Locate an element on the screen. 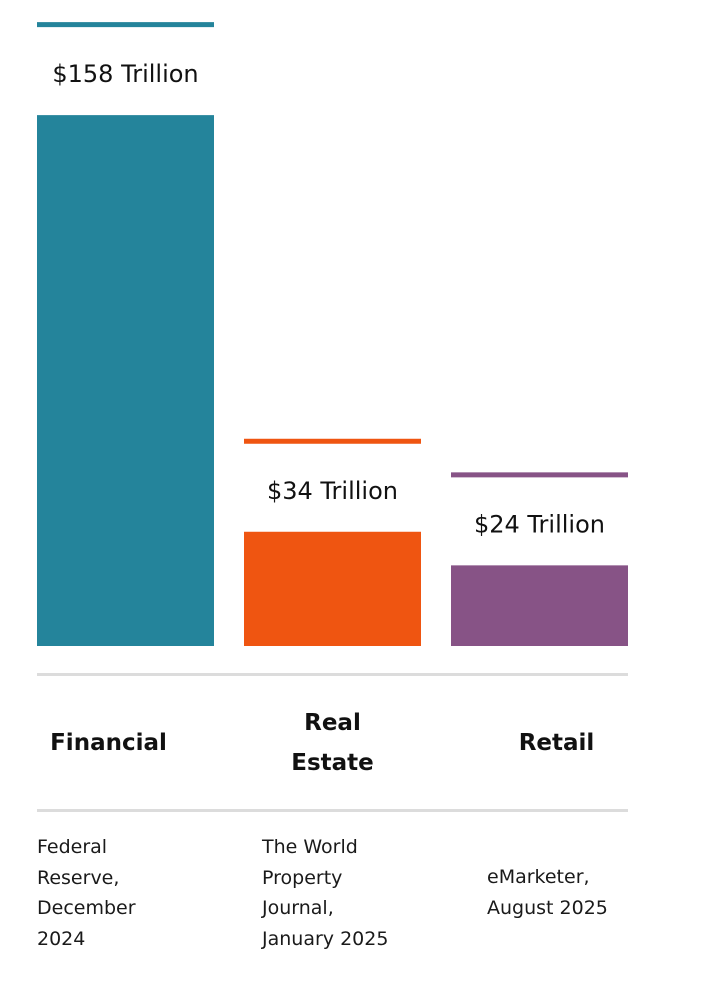  value-label-real-estate: $34 Trillion is located at coordinates (332, 491).